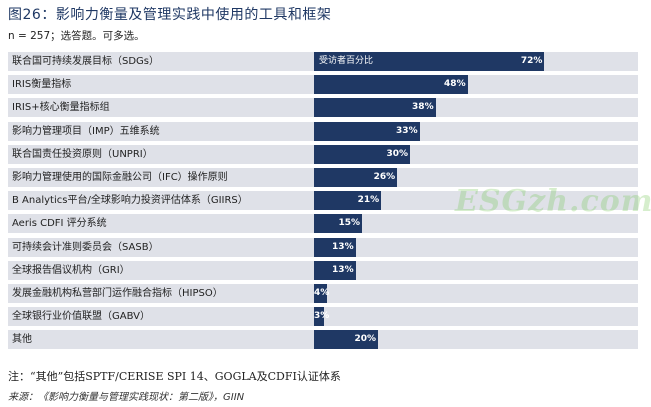 Image resolution: width=651 pixels, height=407 pixels. Describe the element at coordinates (117, 293) in the screenshot. I see `category-label: 发展金融机构私营部门运作融合指标（HIPSO）` at that location.